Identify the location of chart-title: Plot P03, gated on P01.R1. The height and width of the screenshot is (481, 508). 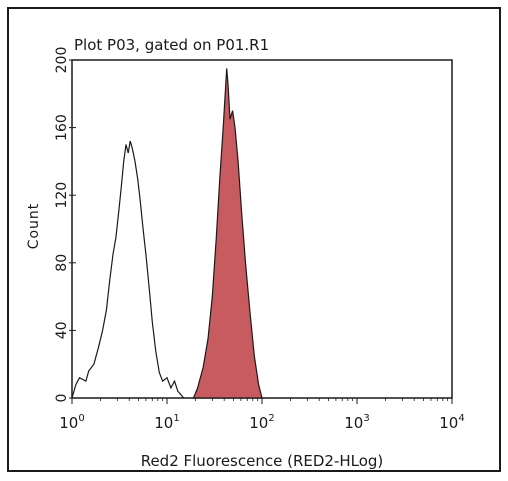
(171, 45).